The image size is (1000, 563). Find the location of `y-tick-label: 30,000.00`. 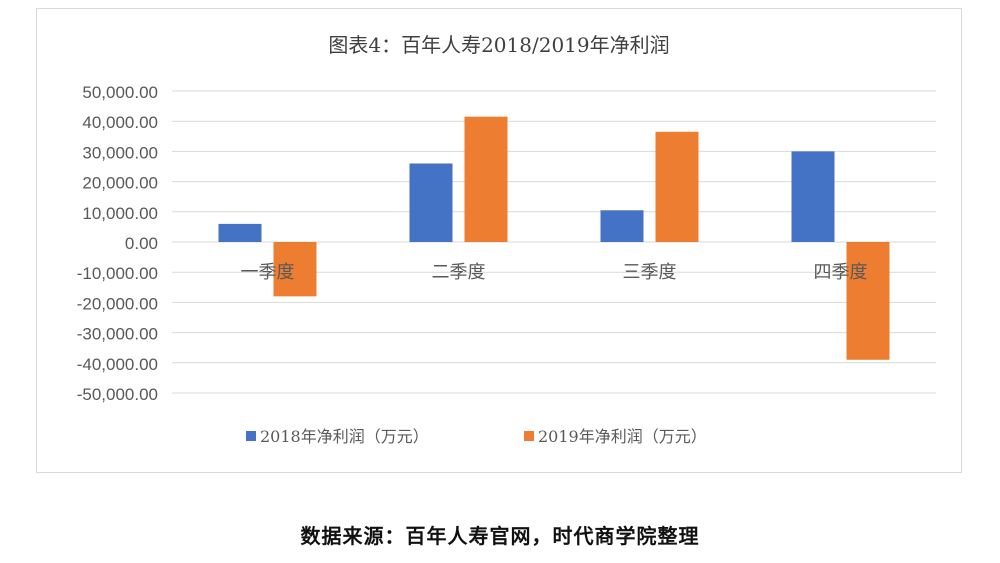

y-tick-label: 30,000.00 is located at coordinates (120, 152).